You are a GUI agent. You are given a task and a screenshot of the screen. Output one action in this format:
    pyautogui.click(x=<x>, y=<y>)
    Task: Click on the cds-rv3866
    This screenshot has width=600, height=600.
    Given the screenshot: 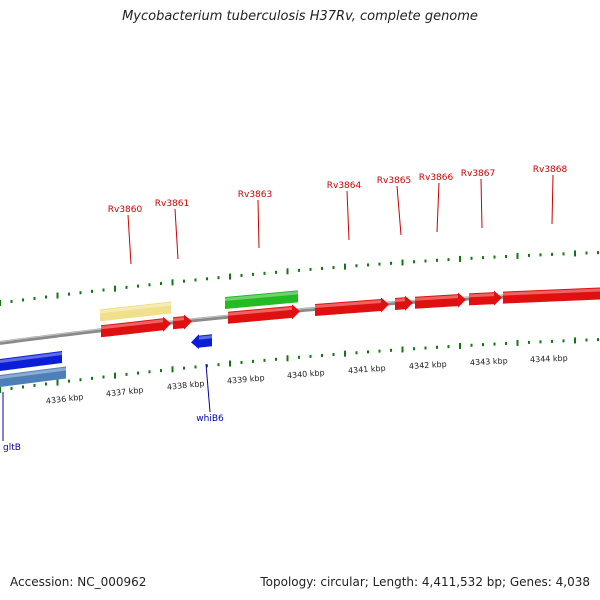 What is the action you would take?
    pyautogui.click(x=440, y=300)
    